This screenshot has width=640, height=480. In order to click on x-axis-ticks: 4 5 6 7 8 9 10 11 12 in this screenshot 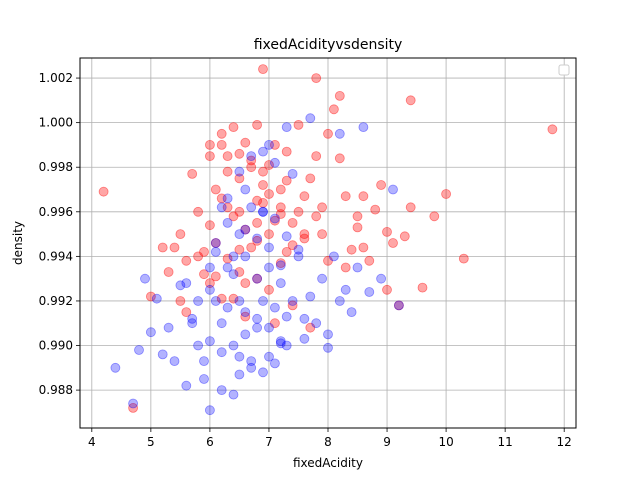, I will do `click(330, 438)`.